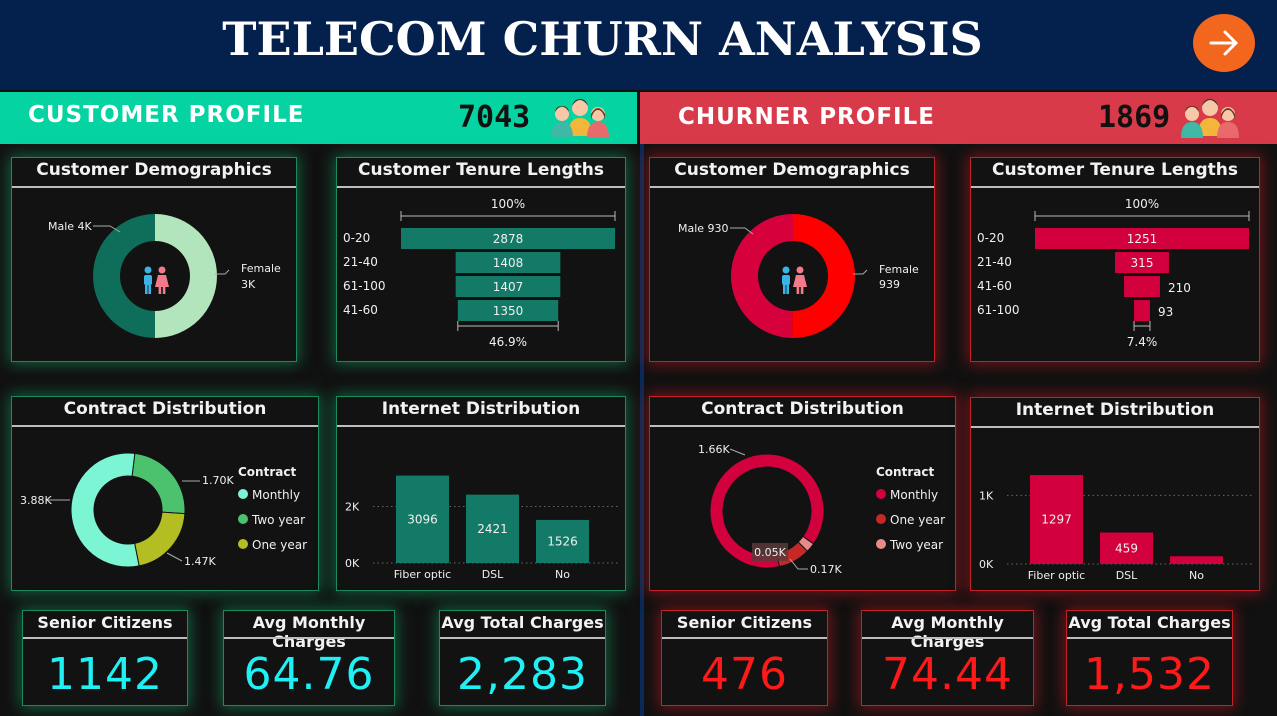  Describe the element at coordinates (276, 495) in the screenshot. I see `legend-label: Monthly` at that location.